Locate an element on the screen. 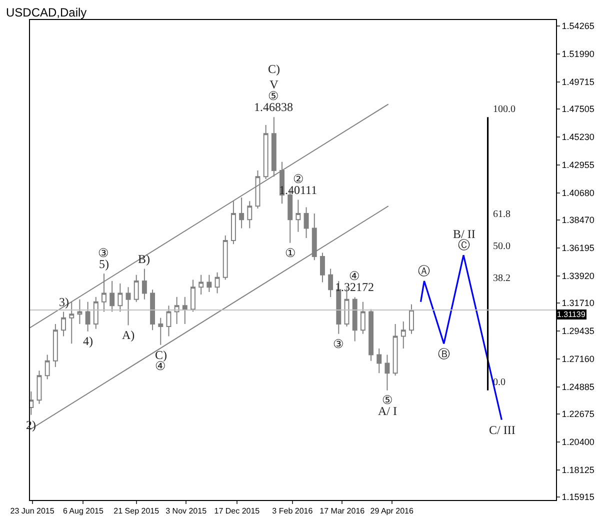 The height and width of the screenshot is (526, 600). y-tick-label: 1.36195 is located at coordinates (578, 248).